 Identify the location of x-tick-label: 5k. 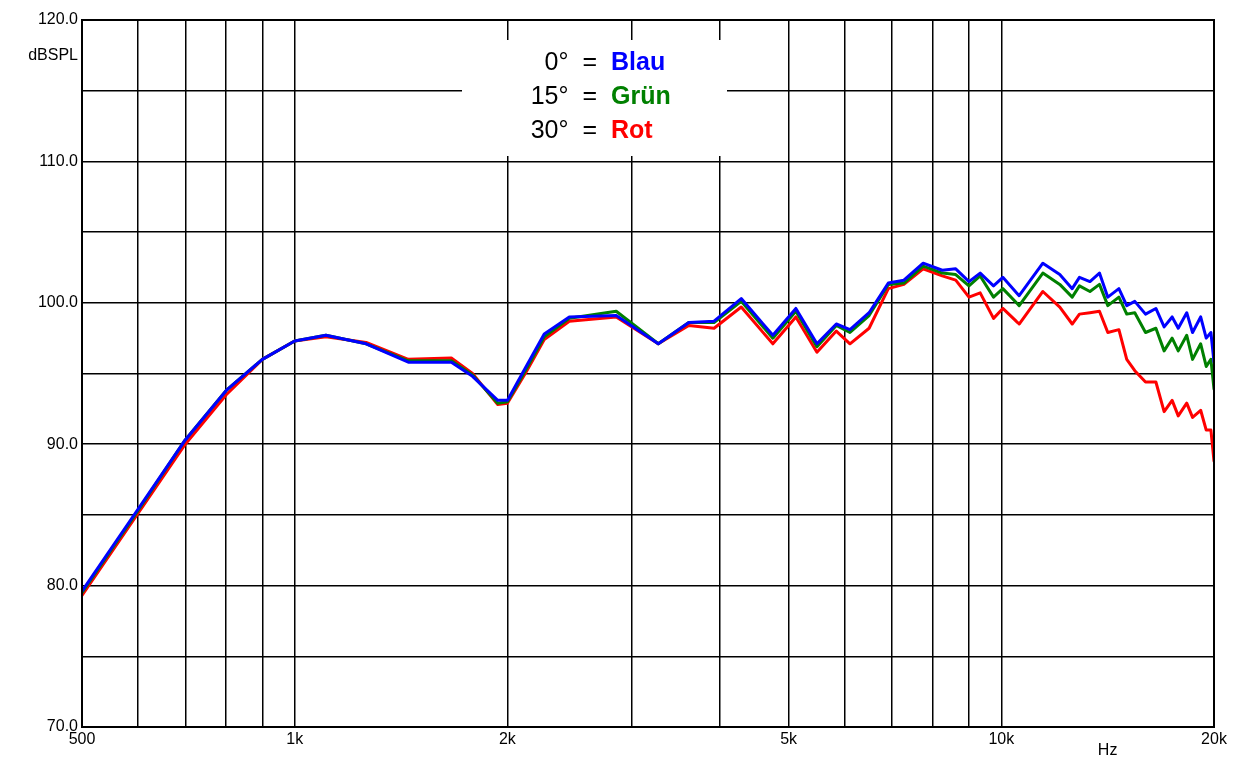
(789, 739).